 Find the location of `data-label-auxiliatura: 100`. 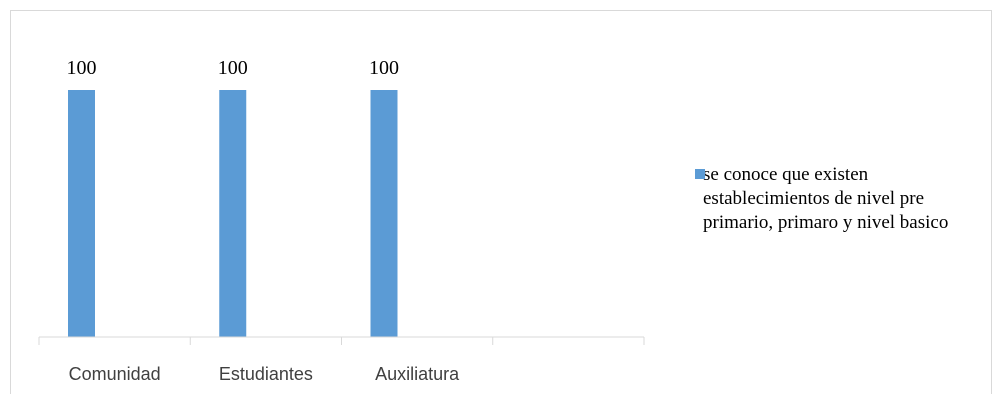

data-label-auxiliatura: 100 is located at coordinates (384, 68).